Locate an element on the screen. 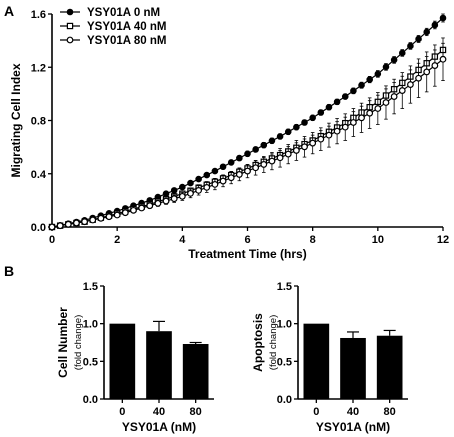  y-tick-label: 1.5 is located at coordinates (90, 287).